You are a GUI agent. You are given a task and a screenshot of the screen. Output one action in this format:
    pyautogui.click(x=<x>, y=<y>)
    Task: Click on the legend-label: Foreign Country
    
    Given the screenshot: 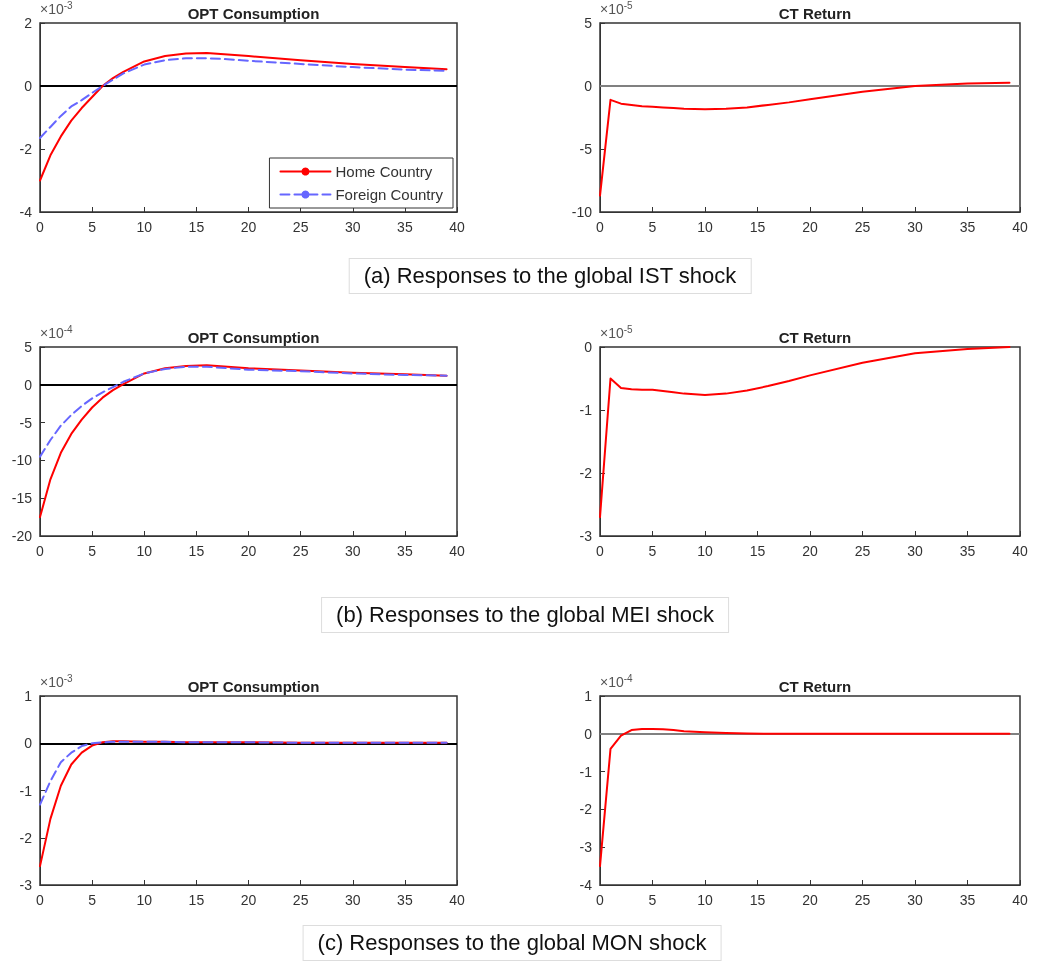 What is the action you would take?
    pyautogui.click(x=389, y=194)
    